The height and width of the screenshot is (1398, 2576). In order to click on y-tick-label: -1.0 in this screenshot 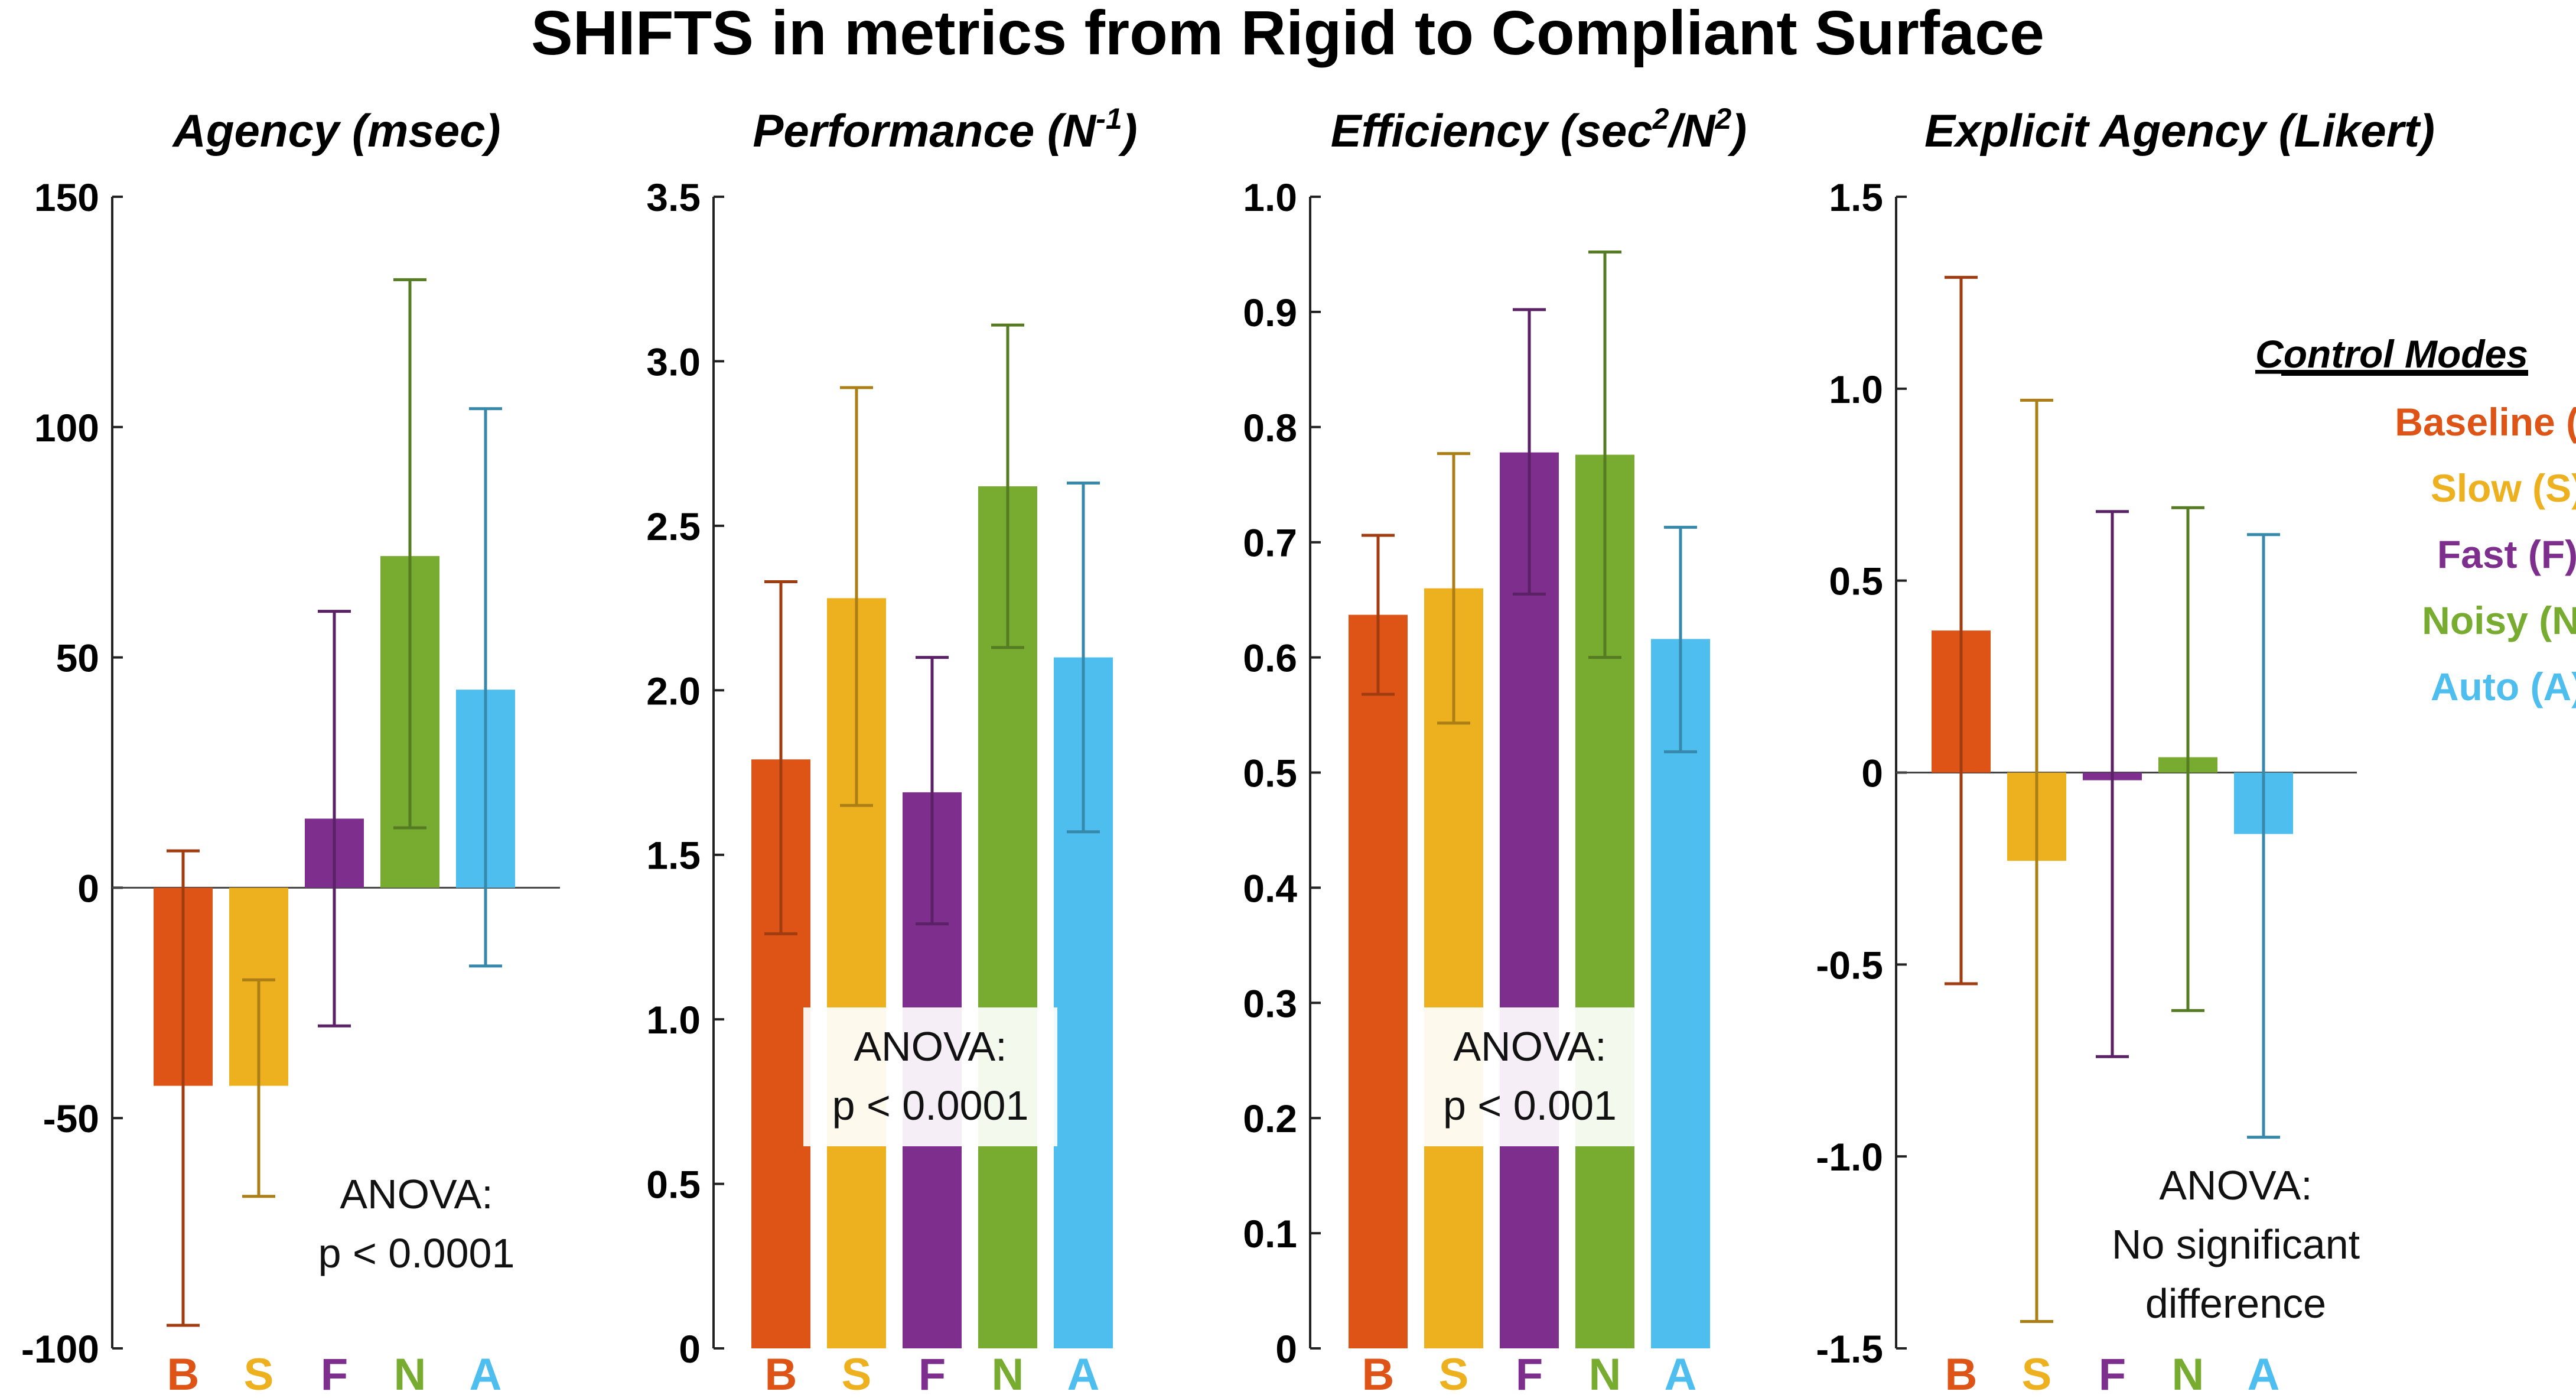, I will do `click(1849, 1157)`.